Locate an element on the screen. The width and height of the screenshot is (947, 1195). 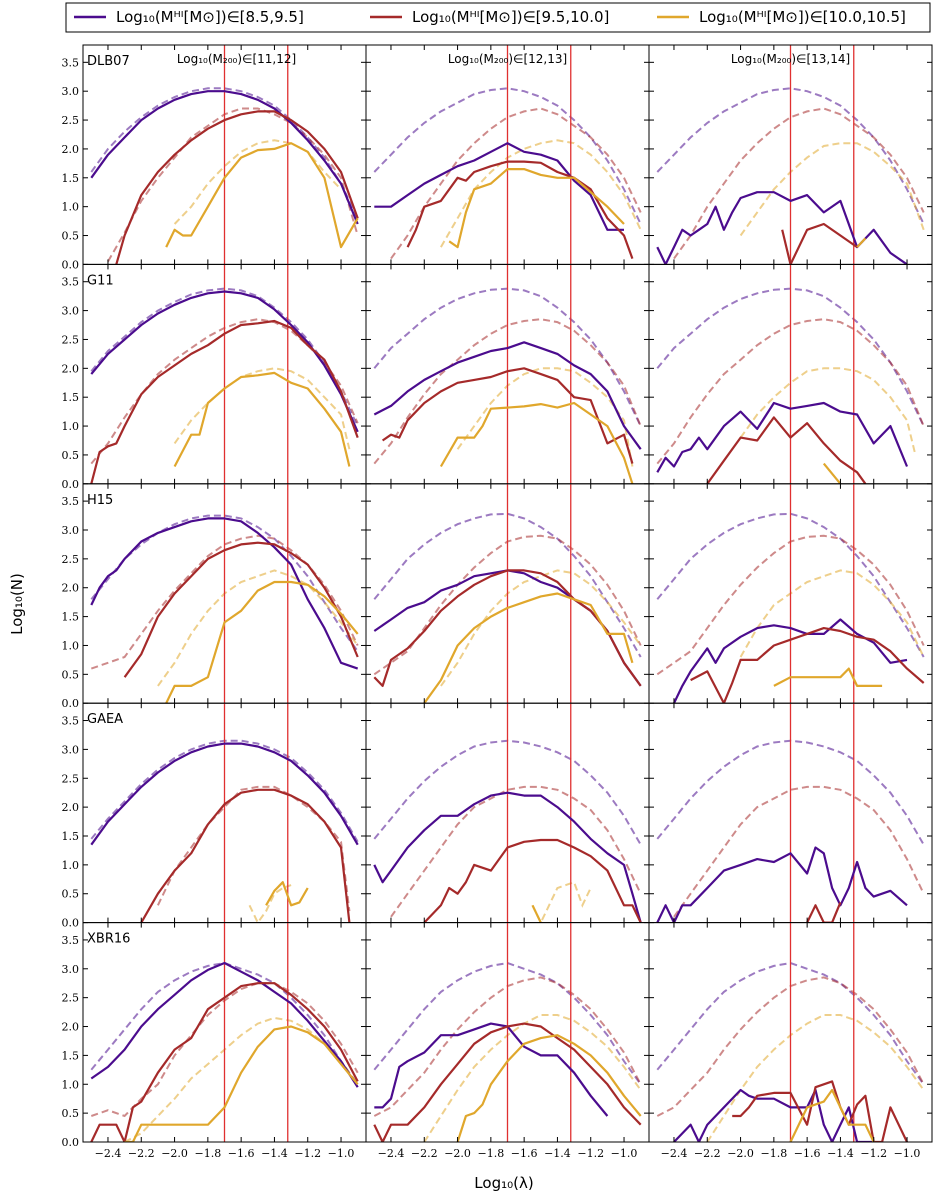
panel-dlb07-1: Log₁₀(M₂₀₀)∈[12,13] is located at coordinates (507, 154).